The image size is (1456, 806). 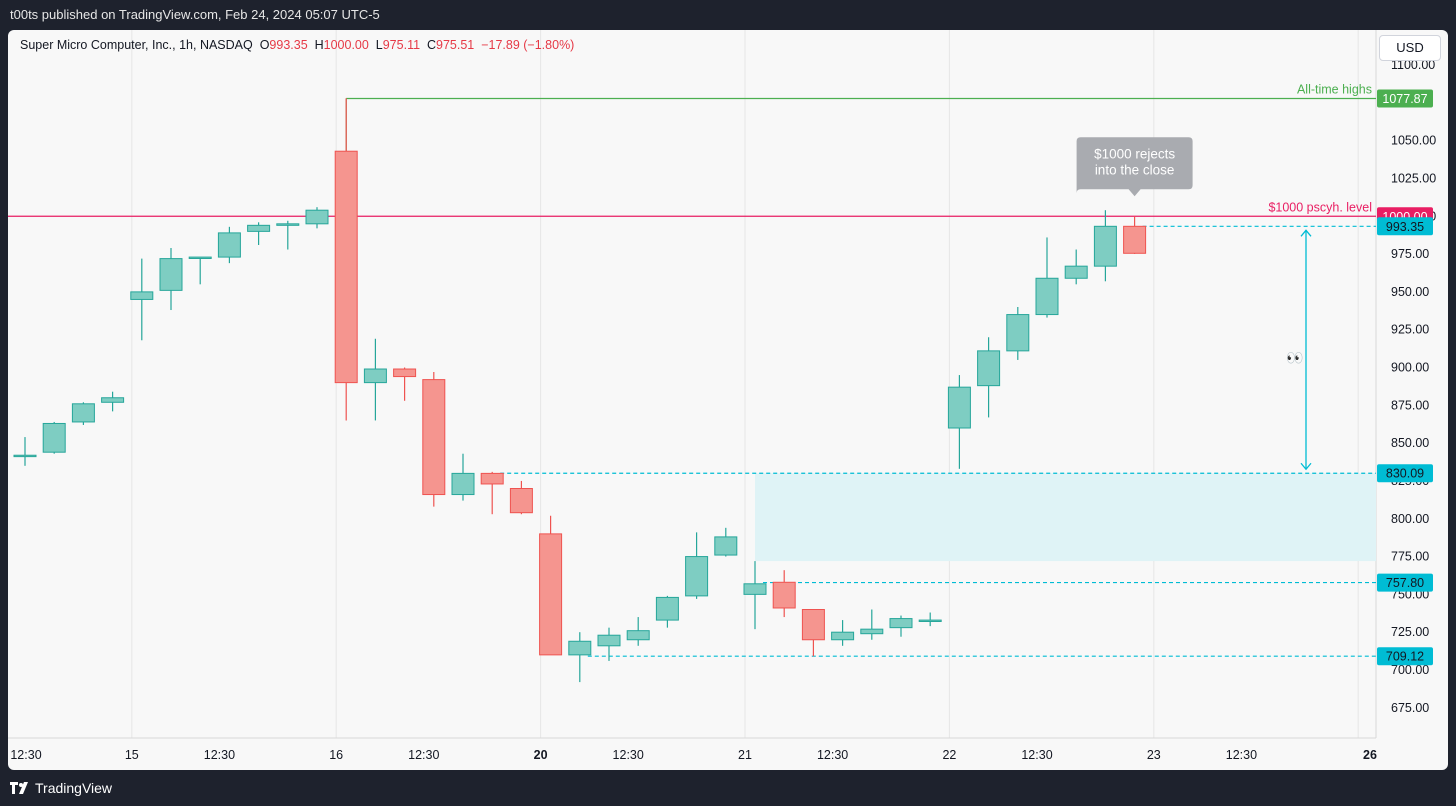 What do you see at coordinates (1370, 755) in the screenshot?
I see `x-tick-label: 26` at bounding box center [1370, 755].